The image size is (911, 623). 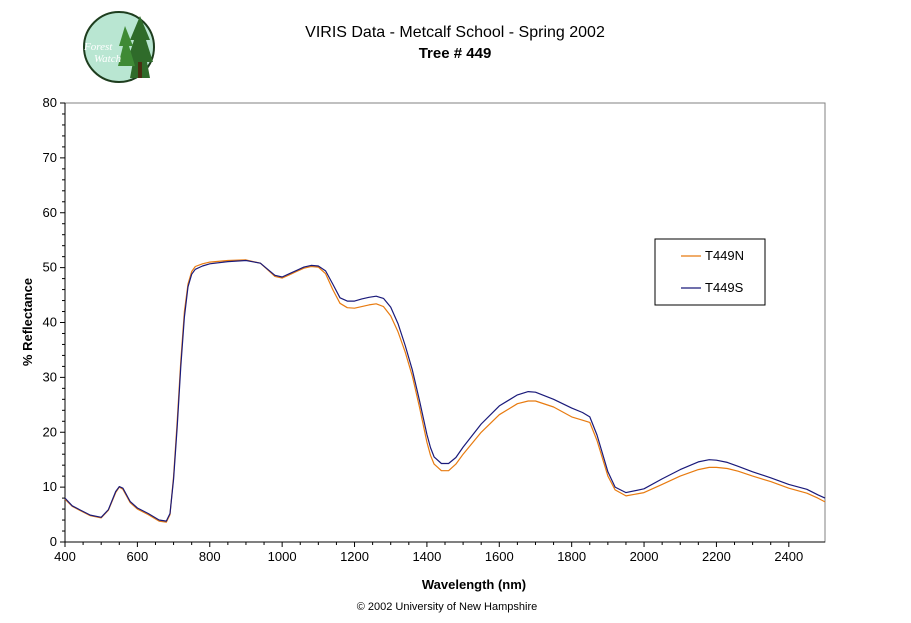 I want to click on y-tick-label: 20, so click(x=50, y=431).